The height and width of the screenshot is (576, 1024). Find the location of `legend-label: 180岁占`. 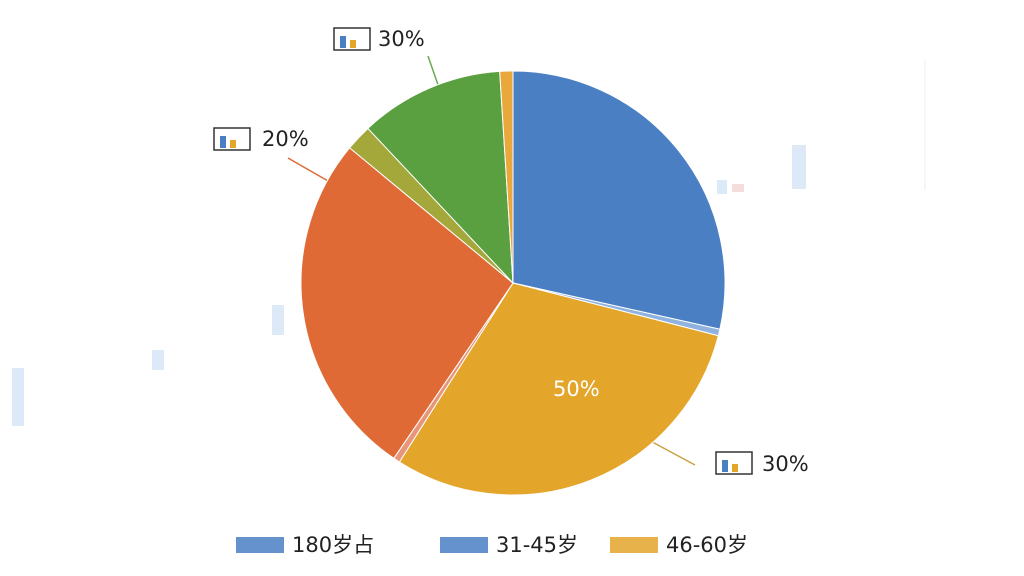

legend-label: 180岁占 is located at coordinates (333, 545).